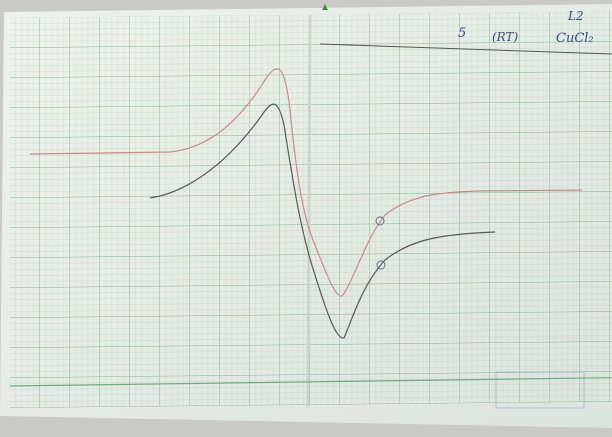 This screenshot has width=612, height=437. What do you see at coordinates (575, 16) in the screenshot?
I see `tag: L2` at bounding box center [575, 16].